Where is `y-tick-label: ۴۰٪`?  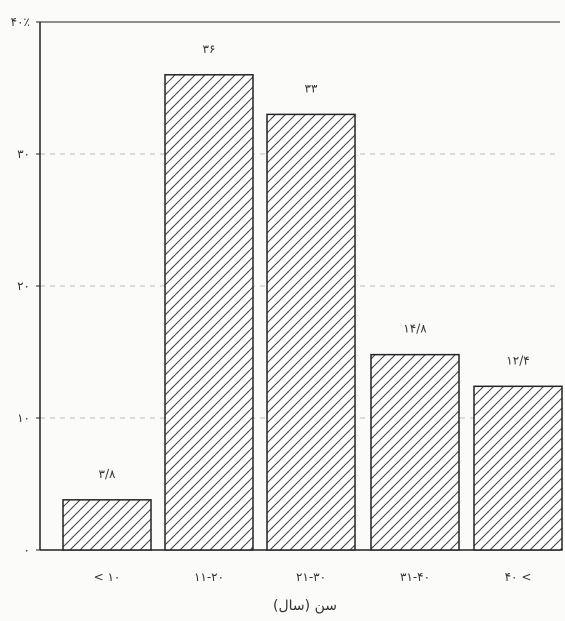
y-tick-label: ۴۰٪ is located at coordinates (20, 22).